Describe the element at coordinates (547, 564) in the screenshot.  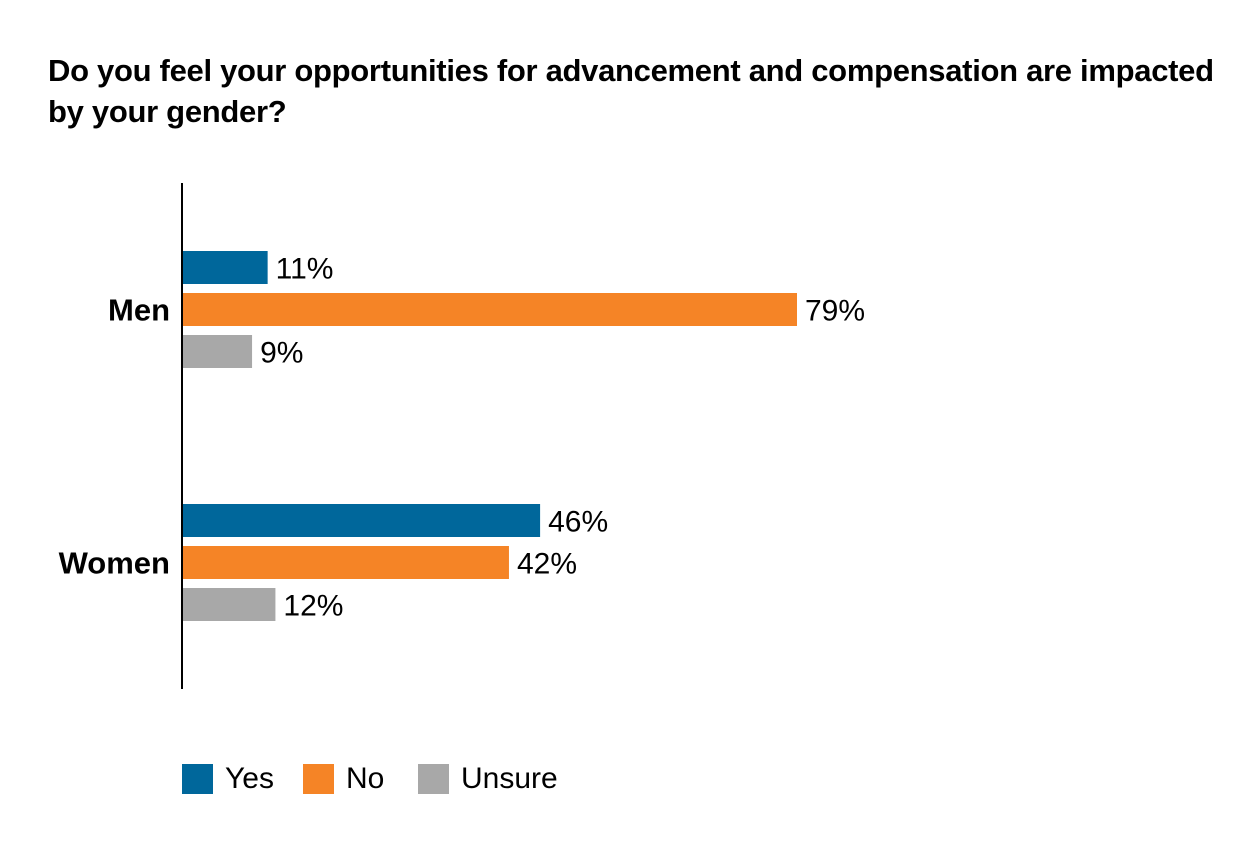
I see `data-label-women-no: 42%` at that location.